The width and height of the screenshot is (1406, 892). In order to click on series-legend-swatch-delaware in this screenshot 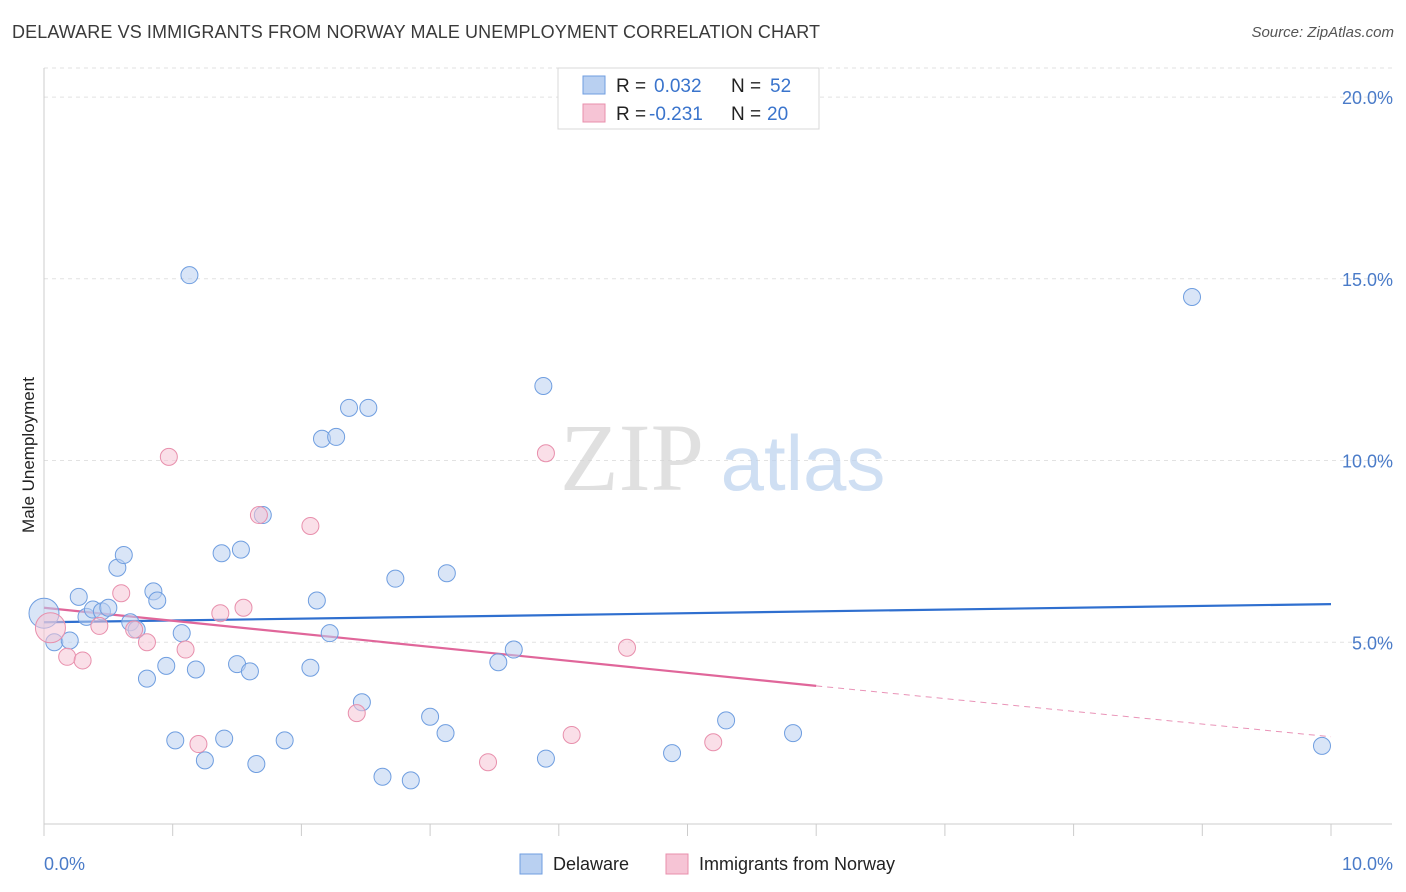, I will do `click(531, 864)`.